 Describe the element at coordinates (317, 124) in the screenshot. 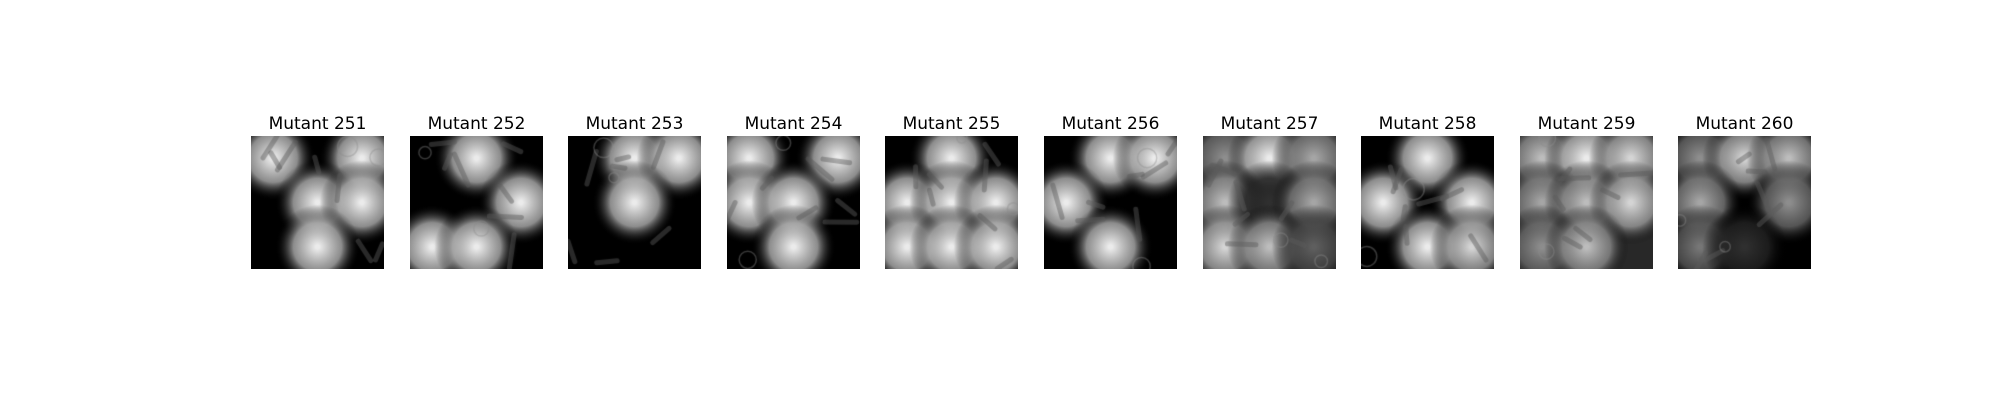

I see `panel-title: Mutant 251` at that location.